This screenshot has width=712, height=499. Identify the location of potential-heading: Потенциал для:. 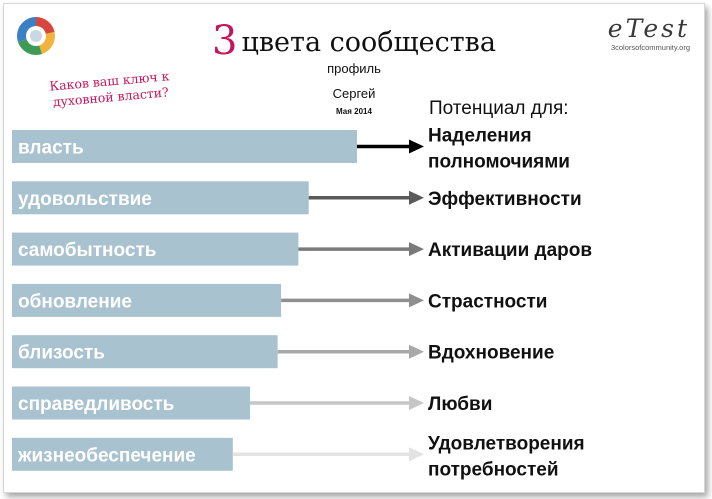
(499, 108).